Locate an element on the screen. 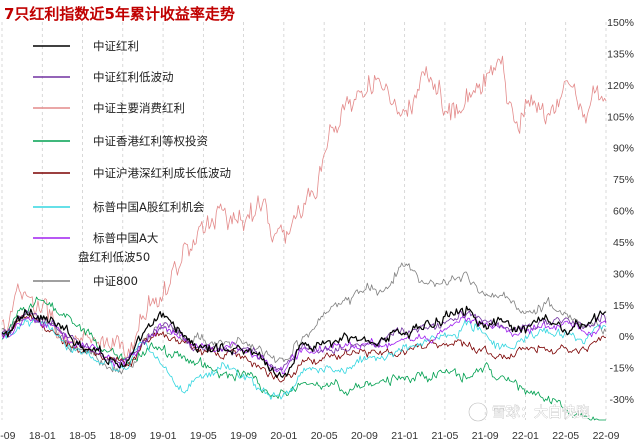 Image resolution: width=640 pixels, height=444 pixels. x-tick-label: 19-05 is located at coordinates (203, 436).